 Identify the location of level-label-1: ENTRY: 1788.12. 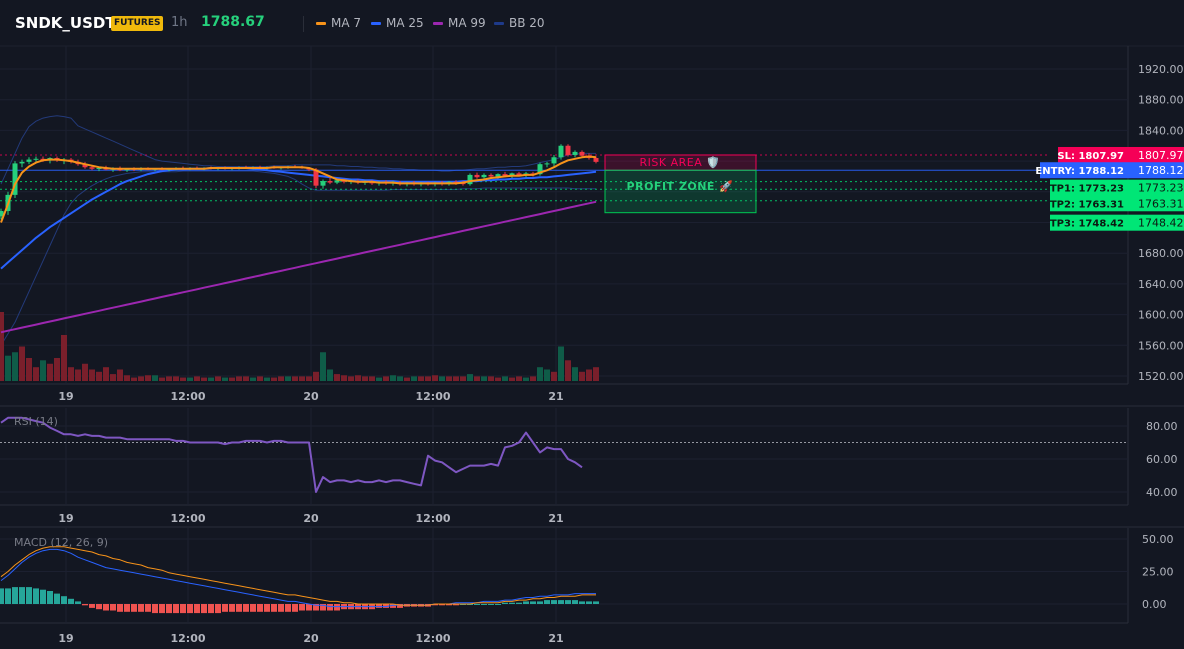
(1079, 171).